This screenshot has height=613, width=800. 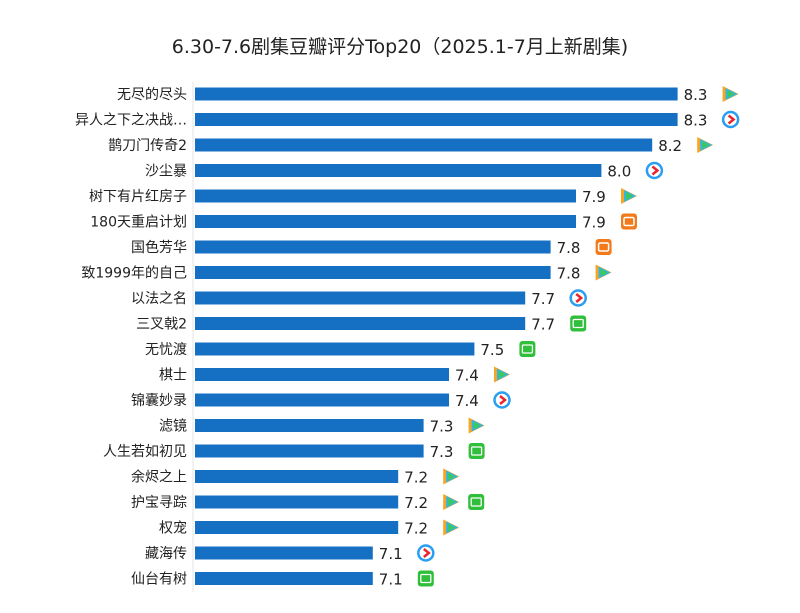 I want to click on category-label: 致1999年的自己, so click(x=134, y=274).